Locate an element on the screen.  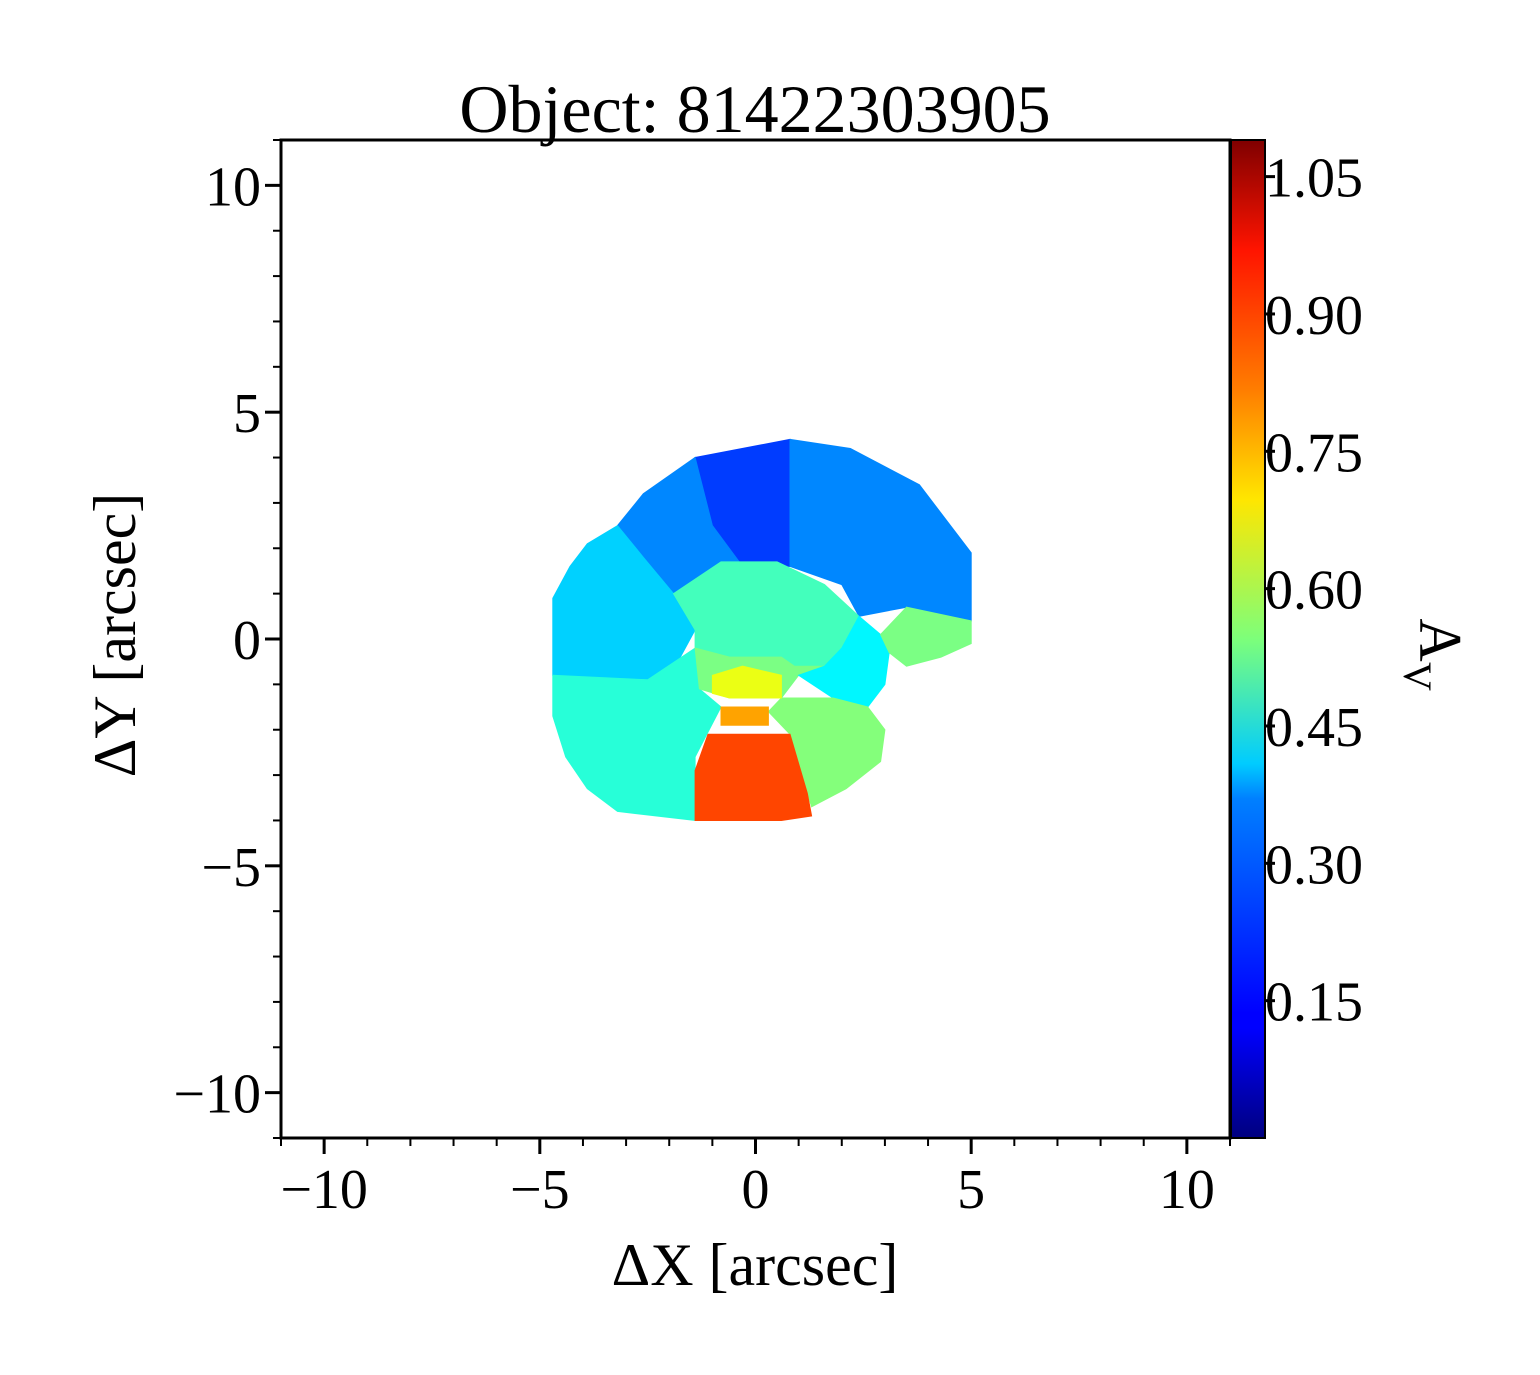
colorbar-label: A V is located at coordinates (1434, 654).